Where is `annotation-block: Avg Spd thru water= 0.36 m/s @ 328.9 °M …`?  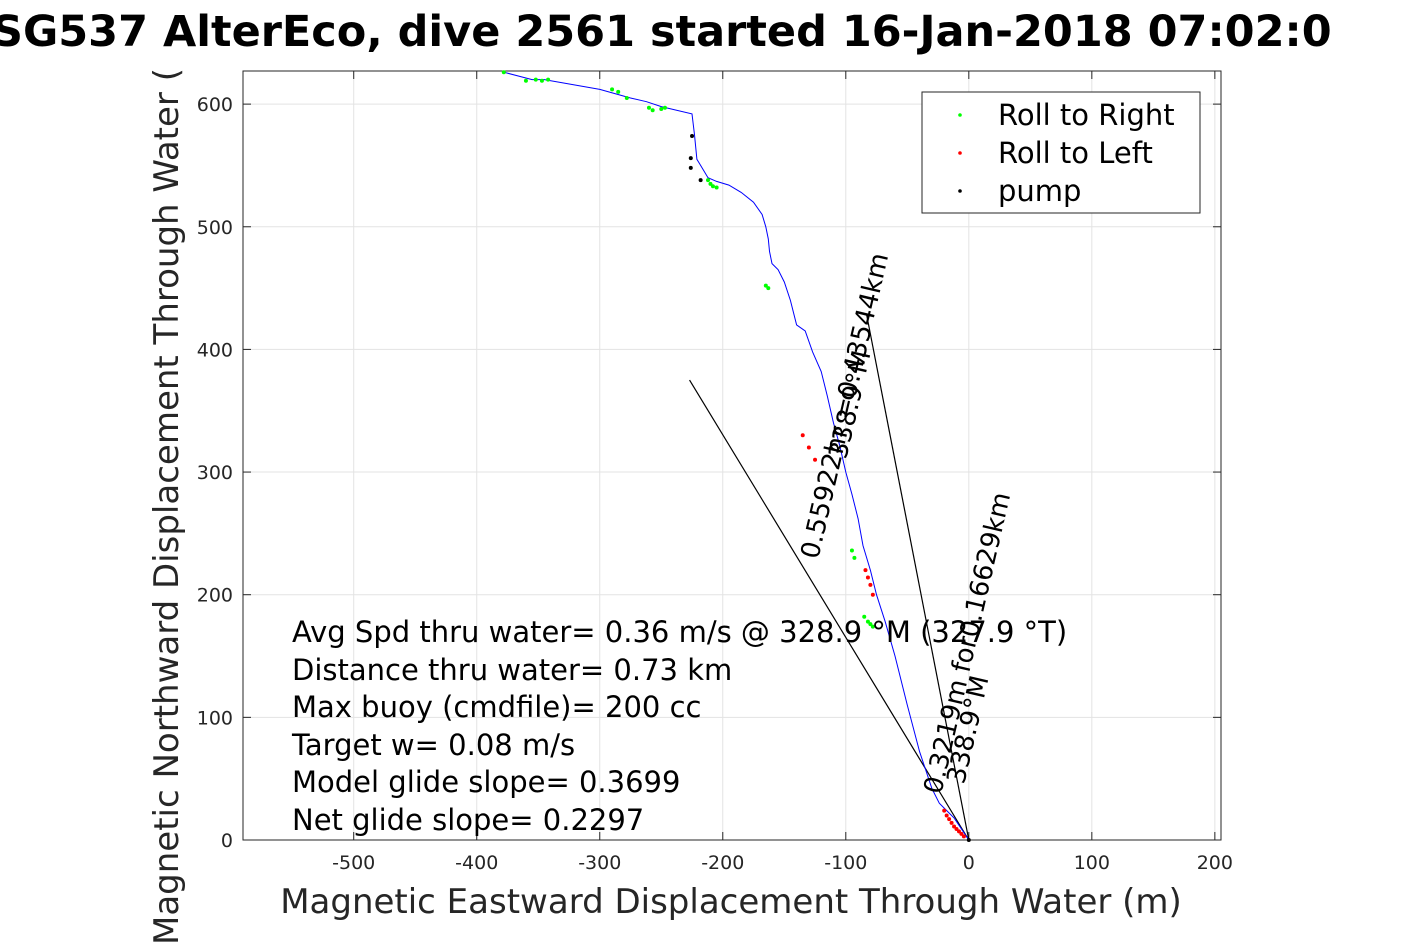
annotation-block: Avg Spd thru water= 0.36 m/s @ 328.9 °M … is located at coordinates (679, 726).